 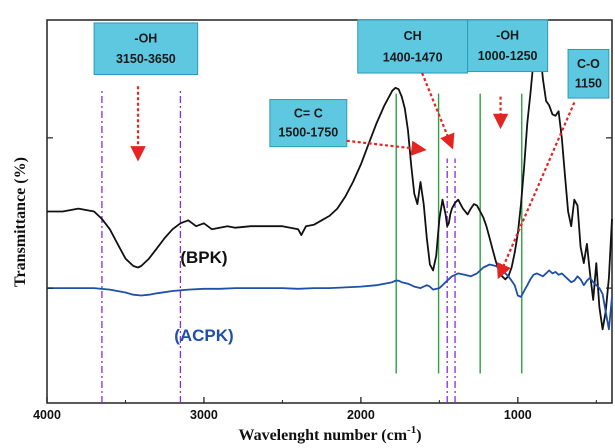 What do you see at coordinates (146, 59) in the screenshot?
I see `annotation-text-0-1: 3150-3650` at bounding box center [146, 59].